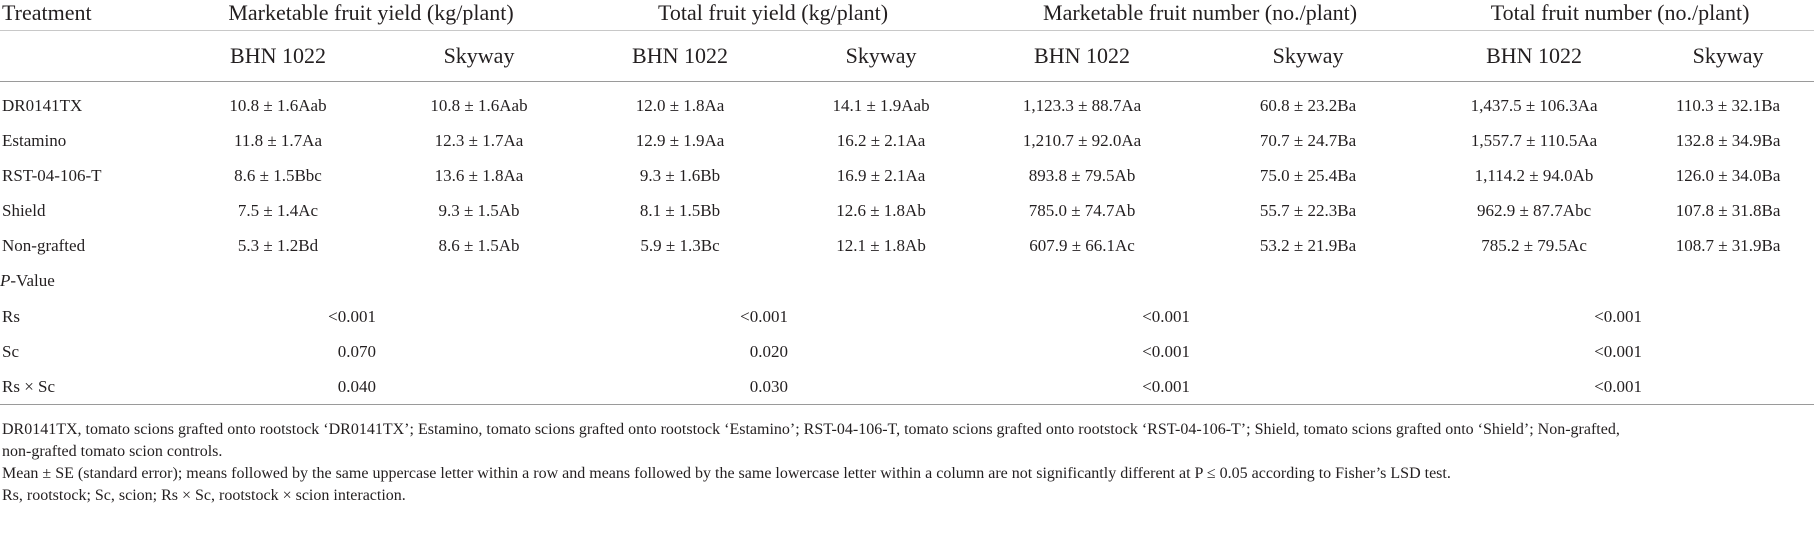 Image resolution: width=1814 pixels, height=560 pixels. I want to click on table-cell: 132.8 ± 34.9Ba, so click(1728, 140).